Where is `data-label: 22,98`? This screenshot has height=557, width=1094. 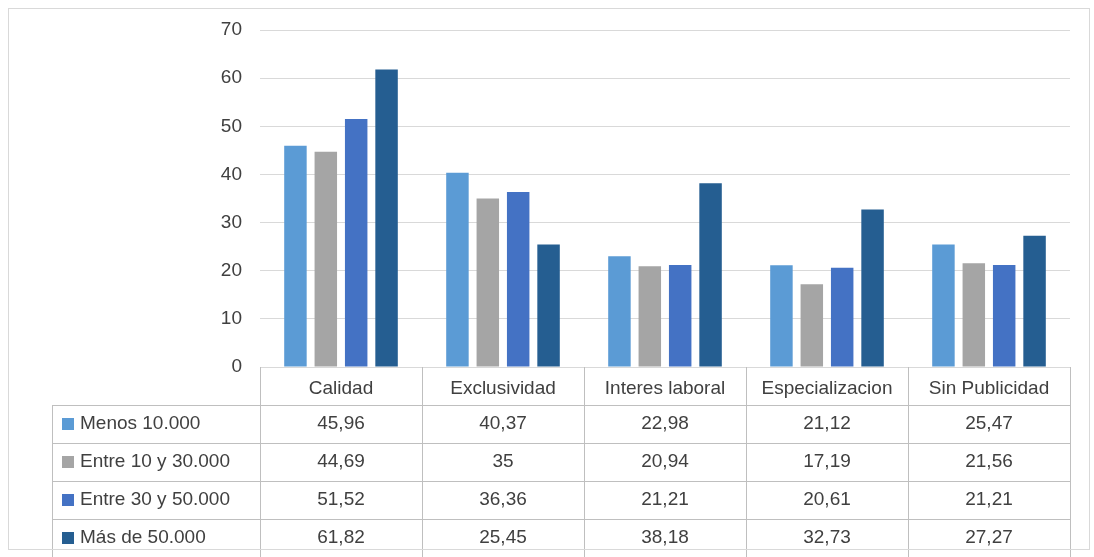
data-label: 22,98 is located at coordinates (665, 423).